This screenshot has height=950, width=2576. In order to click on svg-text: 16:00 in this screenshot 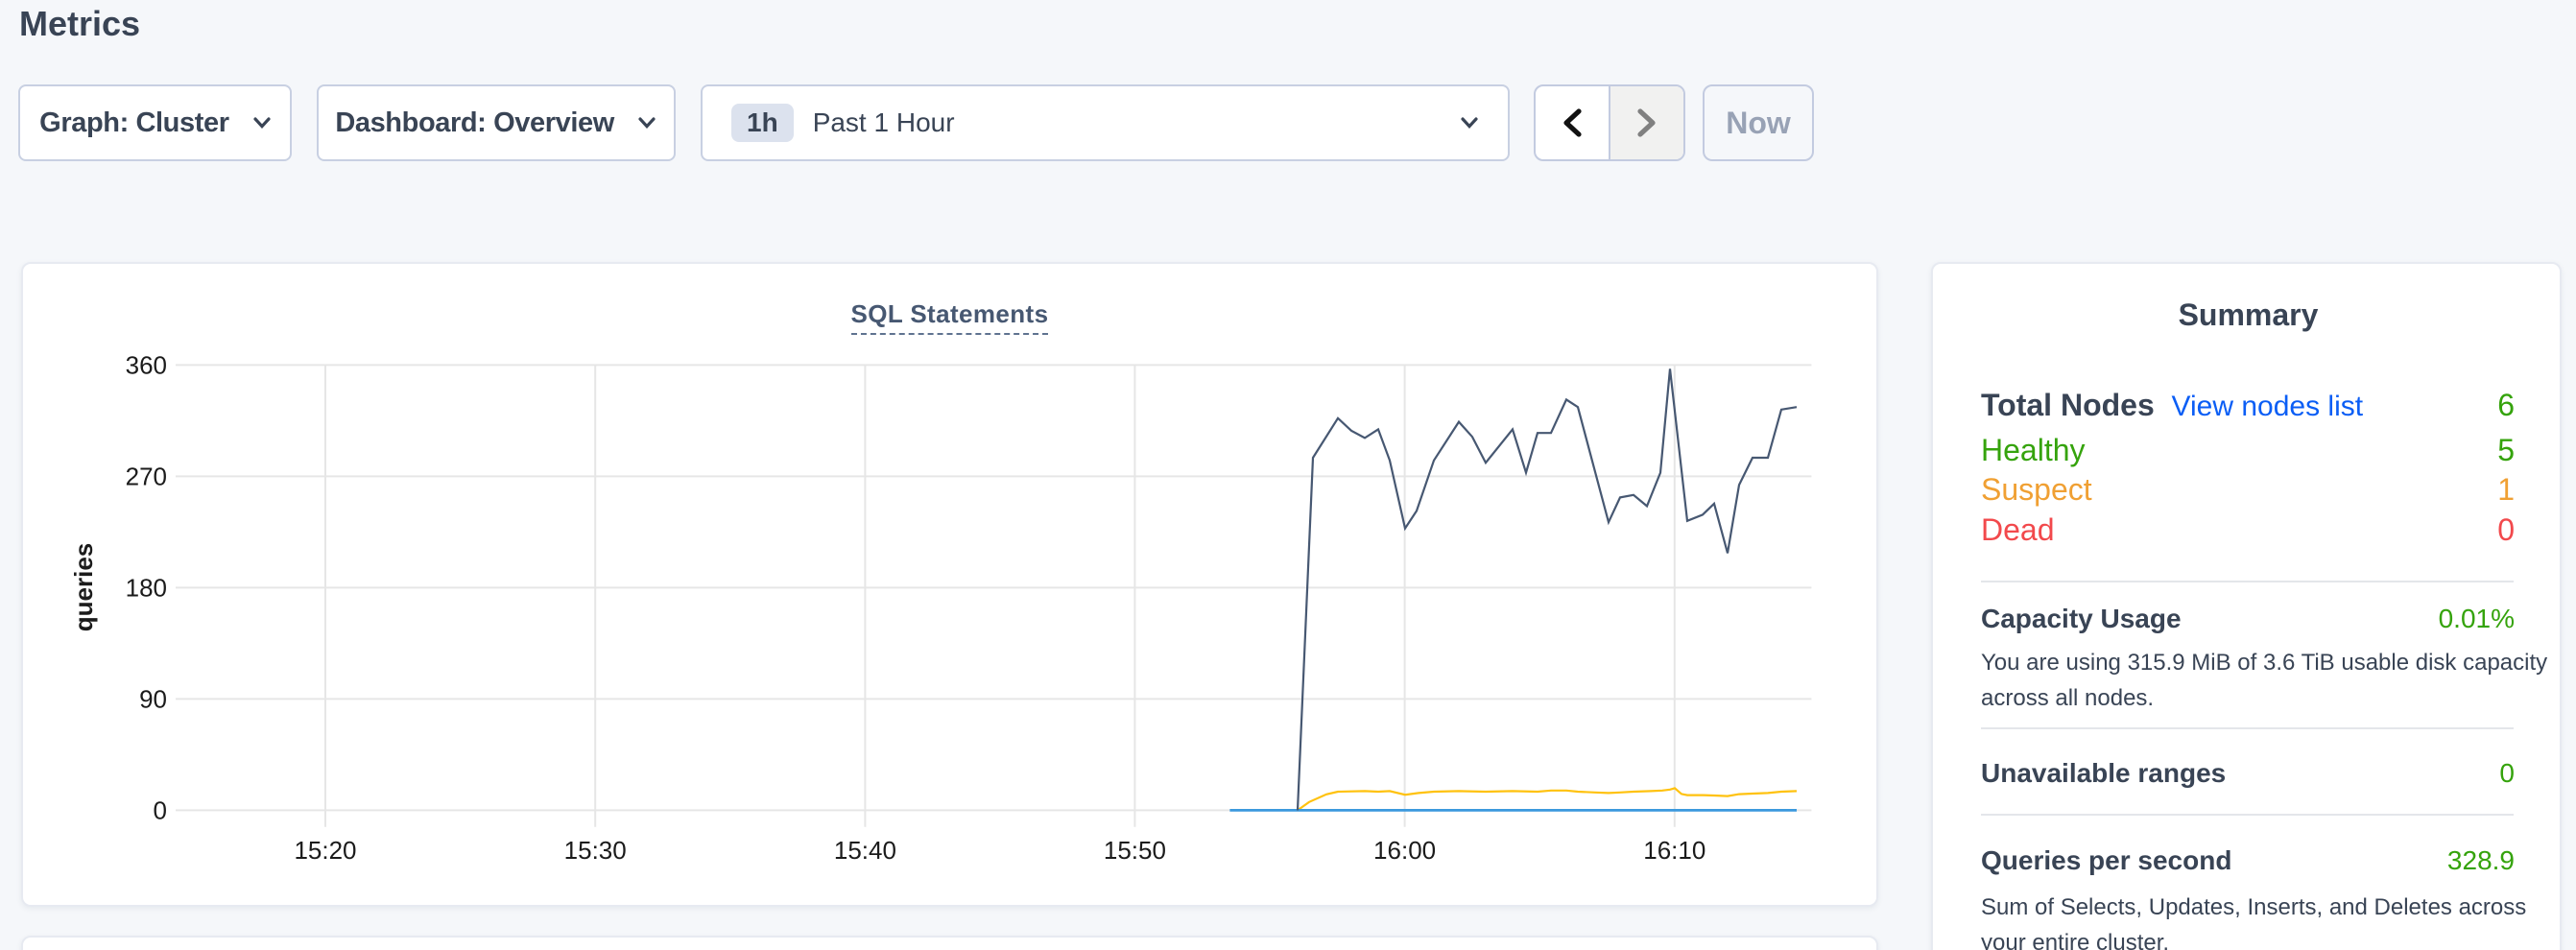, I will do `click(1404, 850)`.